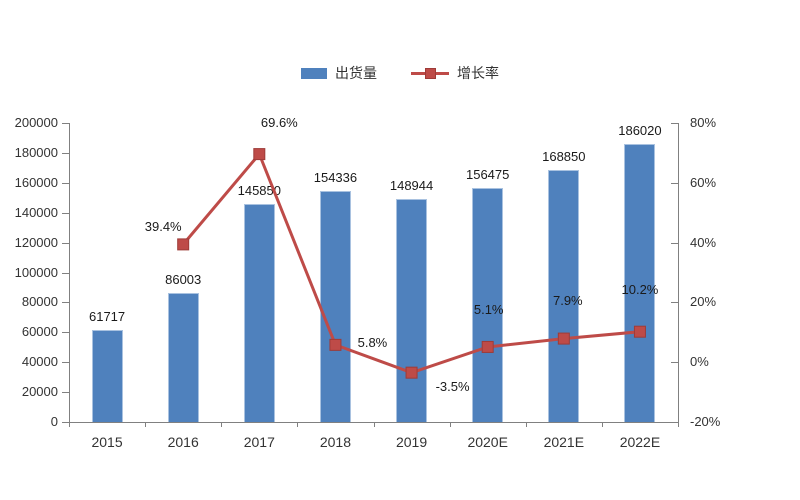  I want to click on x-axis-category-label: 2021E, so click(564, 442).